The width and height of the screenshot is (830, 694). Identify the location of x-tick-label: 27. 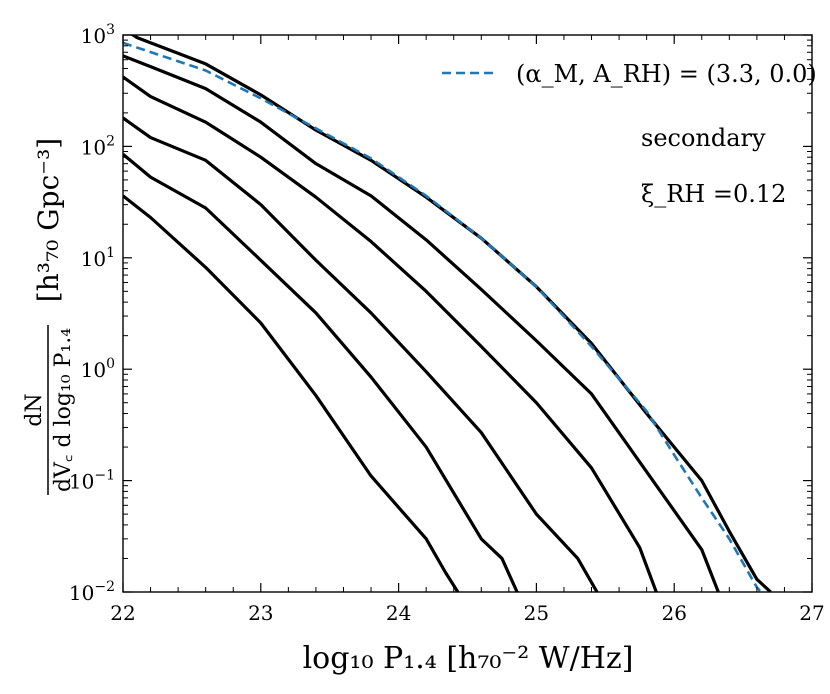
(811, 613).